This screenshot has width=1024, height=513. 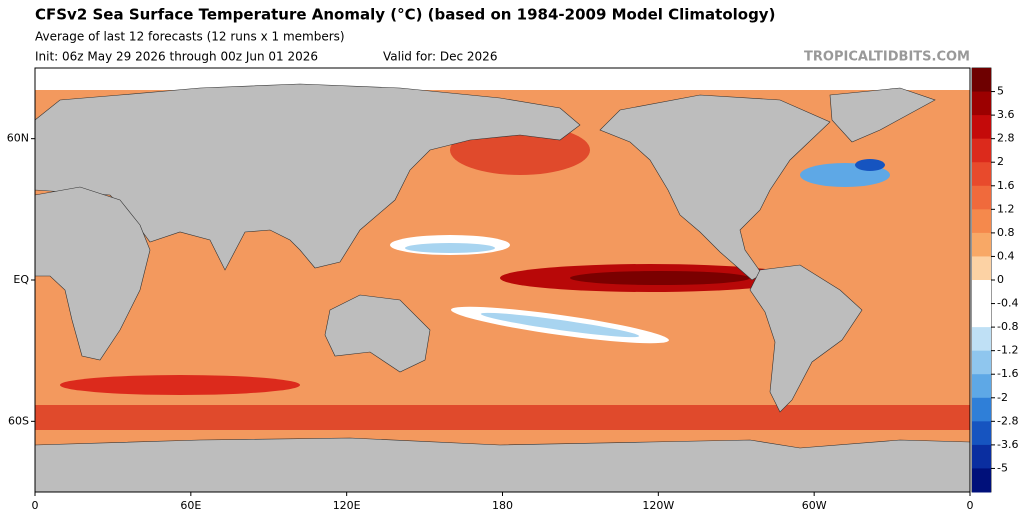 What do you see at coordinates (440, 57) in the screenshot?
I see `valid-line: Valid for: Dec 2026` at bounding box center [440, 57].